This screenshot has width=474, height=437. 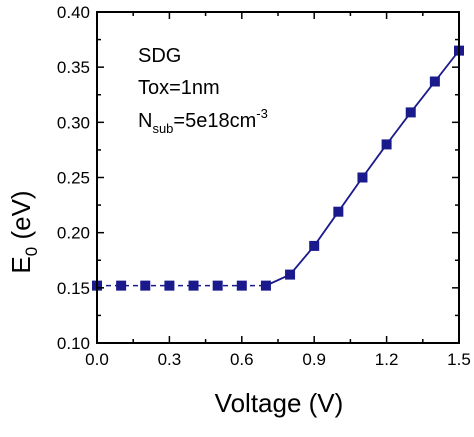 What do you see at coordinates (31, 251) in the screenshot?
I see `y-axis-title-sub: 0` at bounding box center [31, 251].